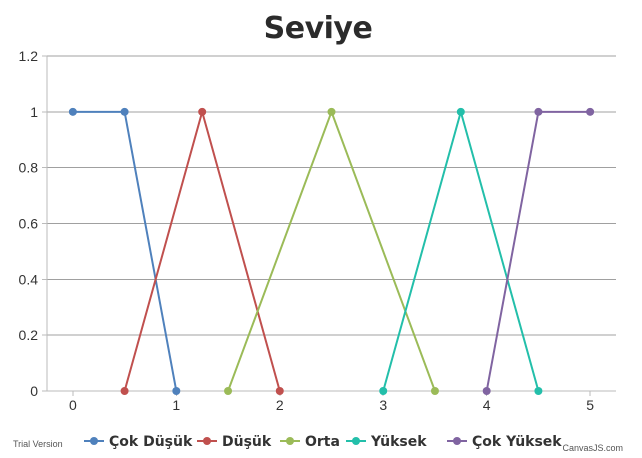  Describe the element at coordinates (398, 442) in the screenshot. I see `legend-label: Yüksek` at that location.